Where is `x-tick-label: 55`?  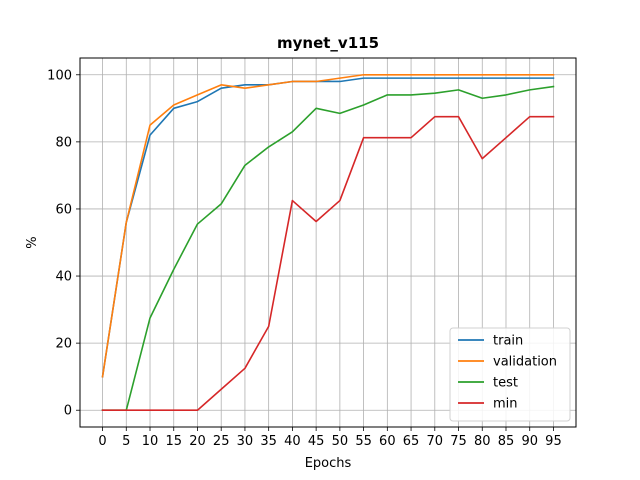 x-tick-label: 55 is located at coordinates (363, 441).